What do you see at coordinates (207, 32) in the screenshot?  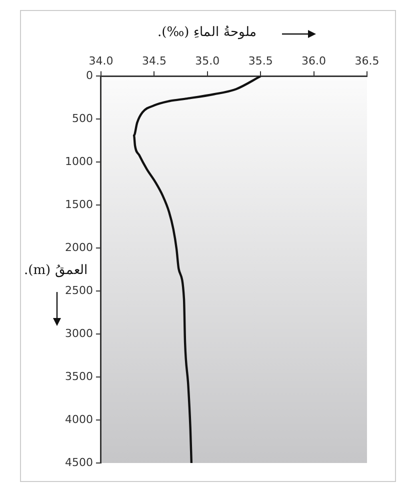 I see `x-axis-title: ملوحةُ الماءِ (‰).` at bounding box center [207, 32].